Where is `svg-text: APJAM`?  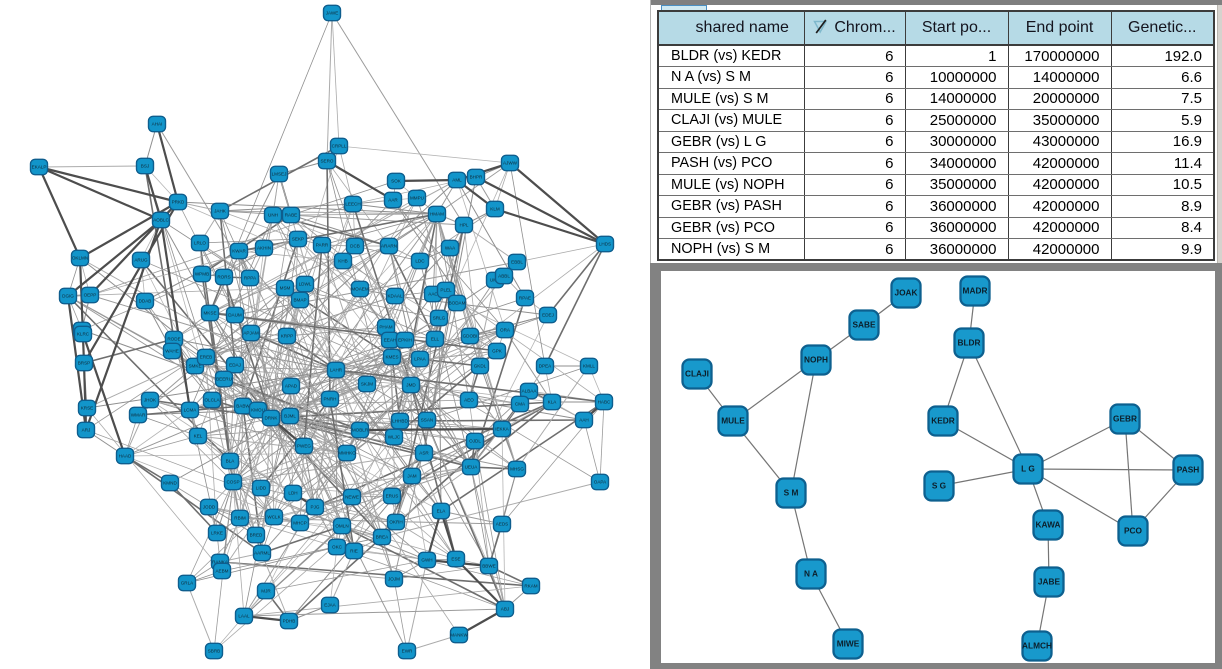 svg-text: APJAM is located at coordinates (250, 333).